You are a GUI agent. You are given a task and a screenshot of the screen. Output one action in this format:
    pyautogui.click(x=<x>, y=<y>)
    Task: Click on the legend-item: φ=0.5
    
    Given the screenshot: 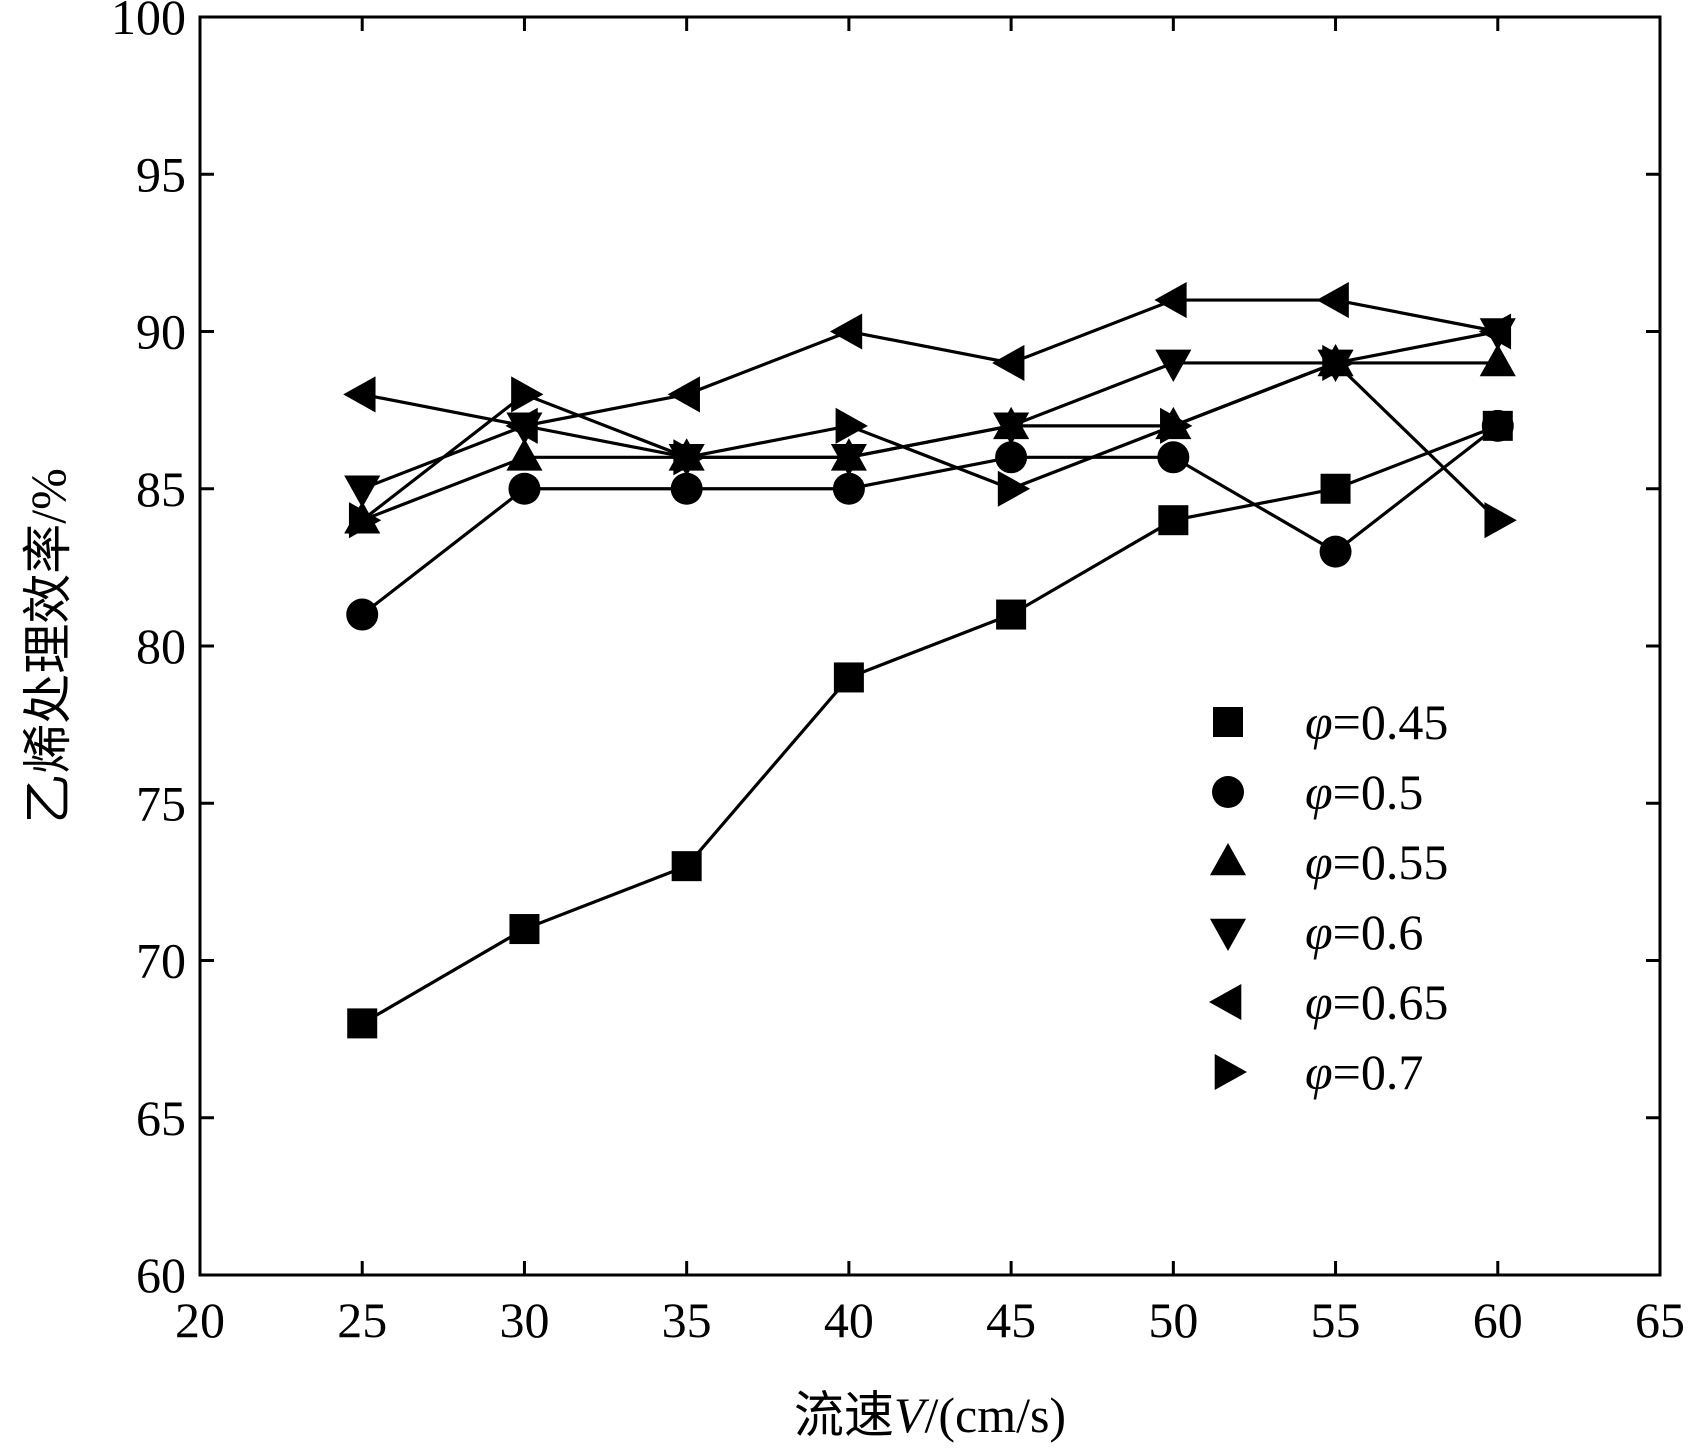 What is the action you would take?
    pyautogui.click(x=1317, y=792)
    